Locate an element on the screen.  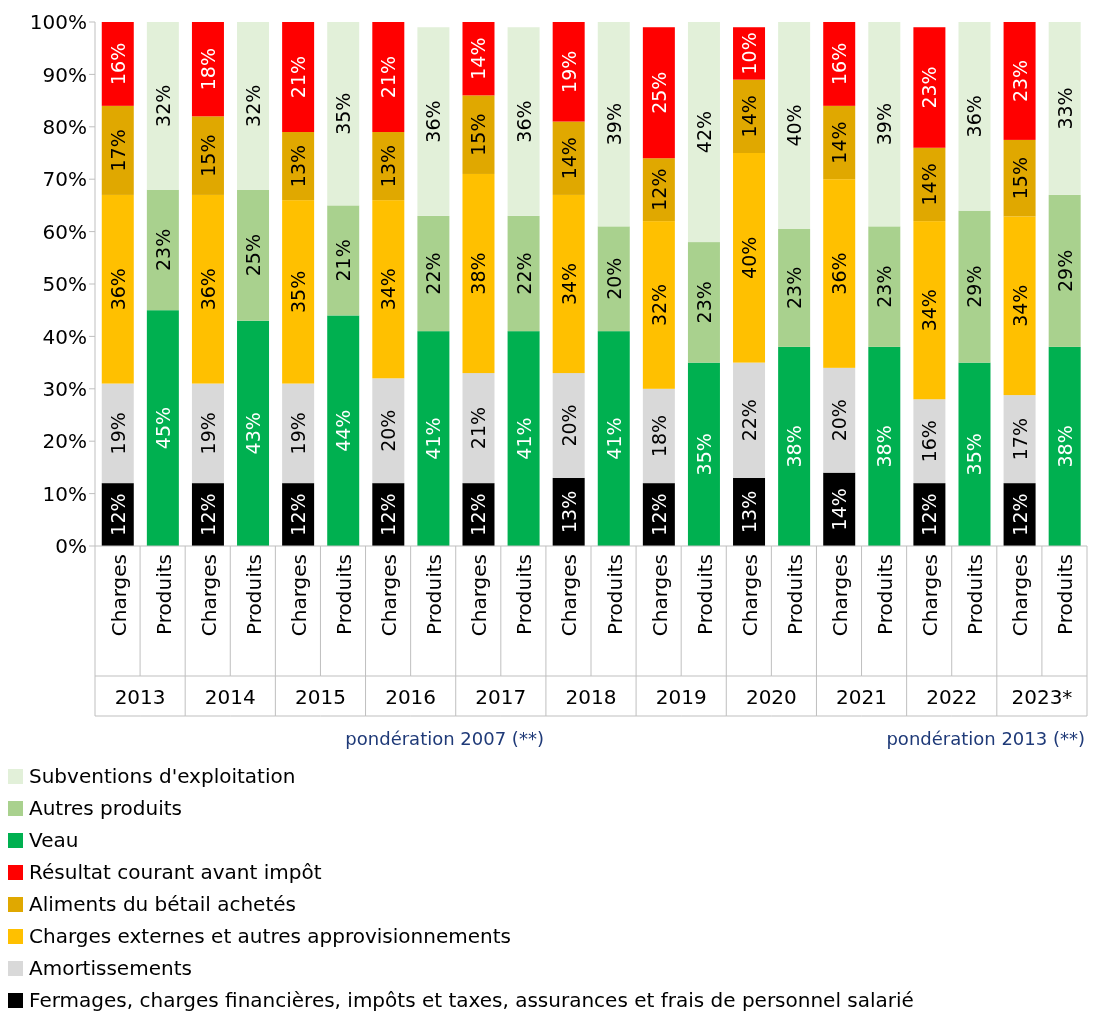
data-label: 20% is located at coordinates (568, 425).